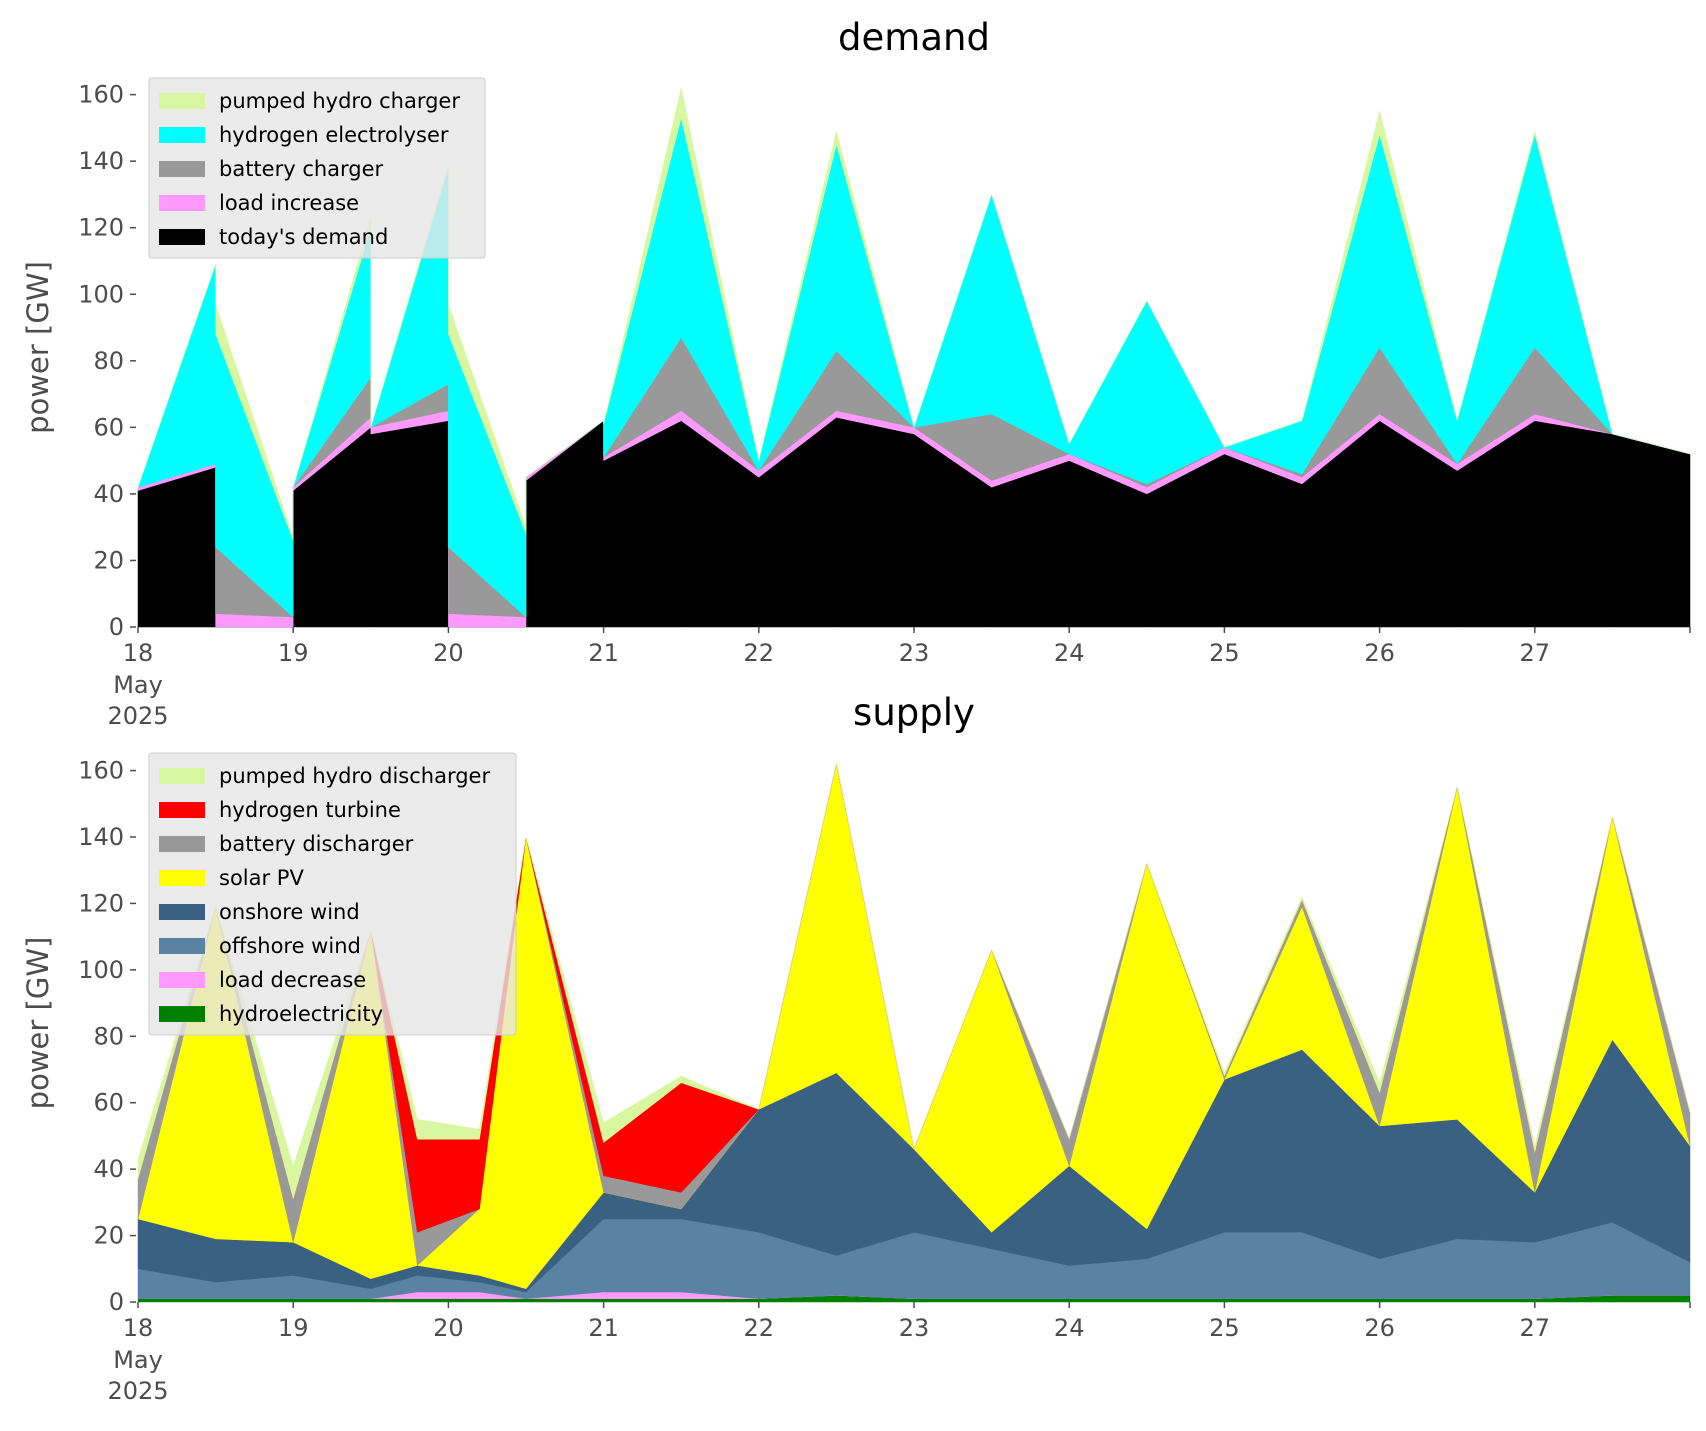 This screenshot has width=1706, height=1431. Describe the element at coordinates (316, 844) in the screenshot. I see `legend-label: battery discharger` at that location.